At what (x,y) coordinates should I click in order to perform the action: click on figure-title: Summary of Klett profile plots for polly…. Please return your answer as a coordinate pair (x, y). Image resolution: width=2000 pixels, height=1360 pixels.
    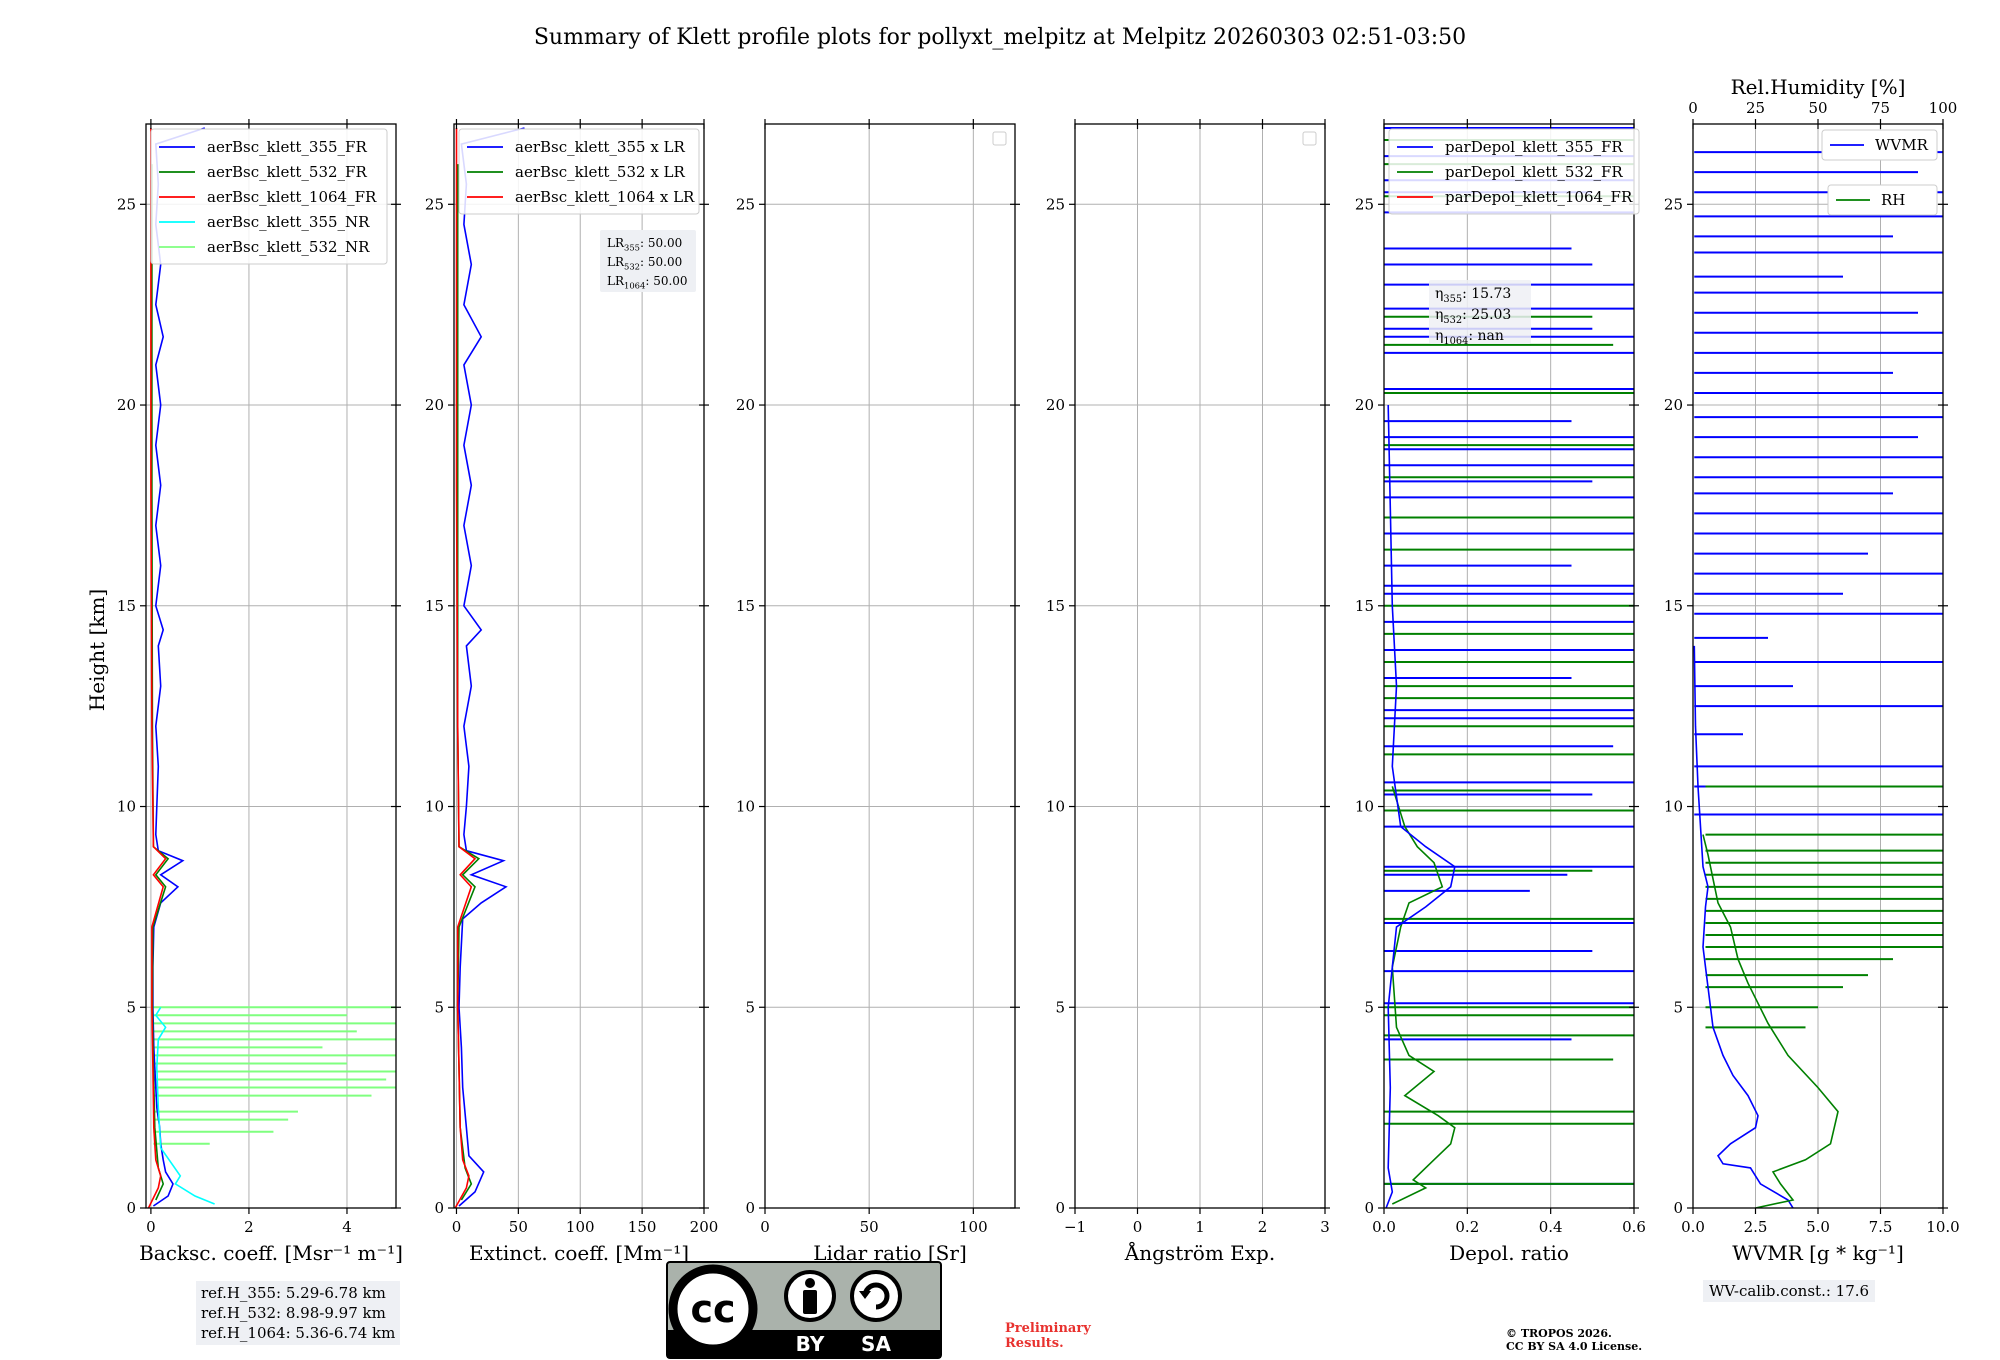
    Looking at the image, I should click on (1000, 37).